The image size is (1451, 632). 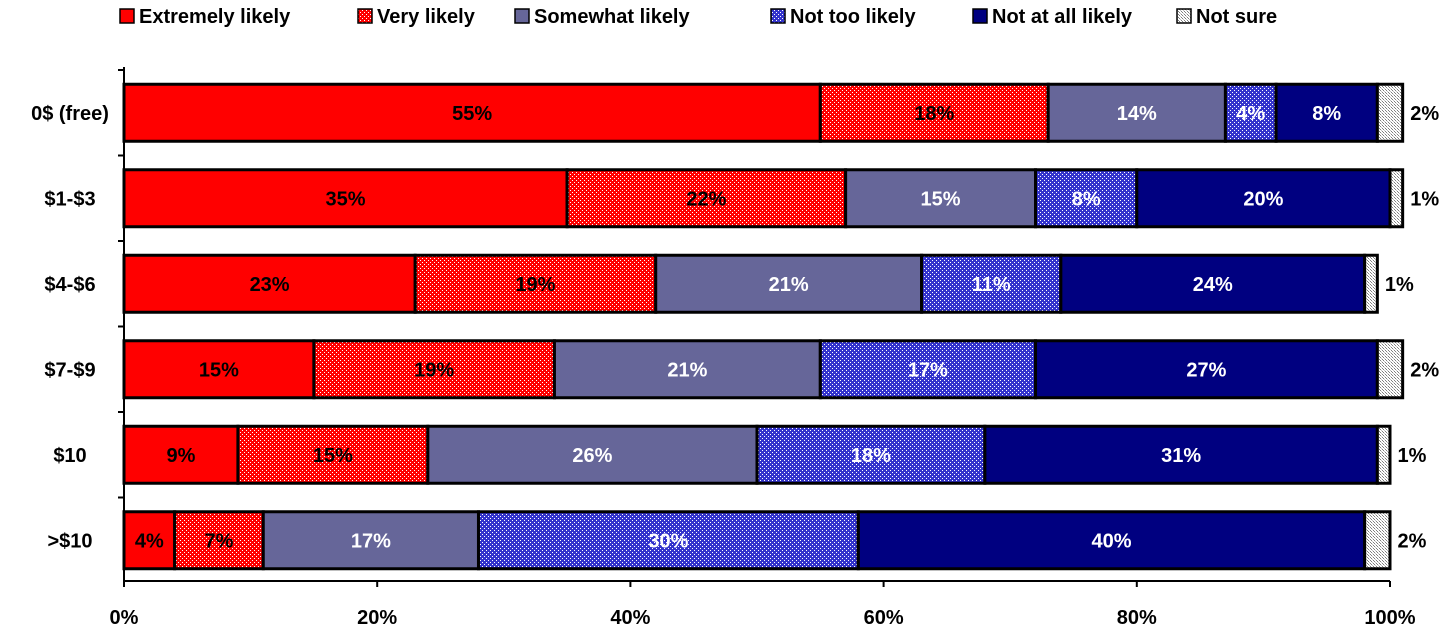 What do you see at coordinates (1137, 618) in the screenshot?
I see `x-tick-label: 80%` at bounding box center [1137, 618].